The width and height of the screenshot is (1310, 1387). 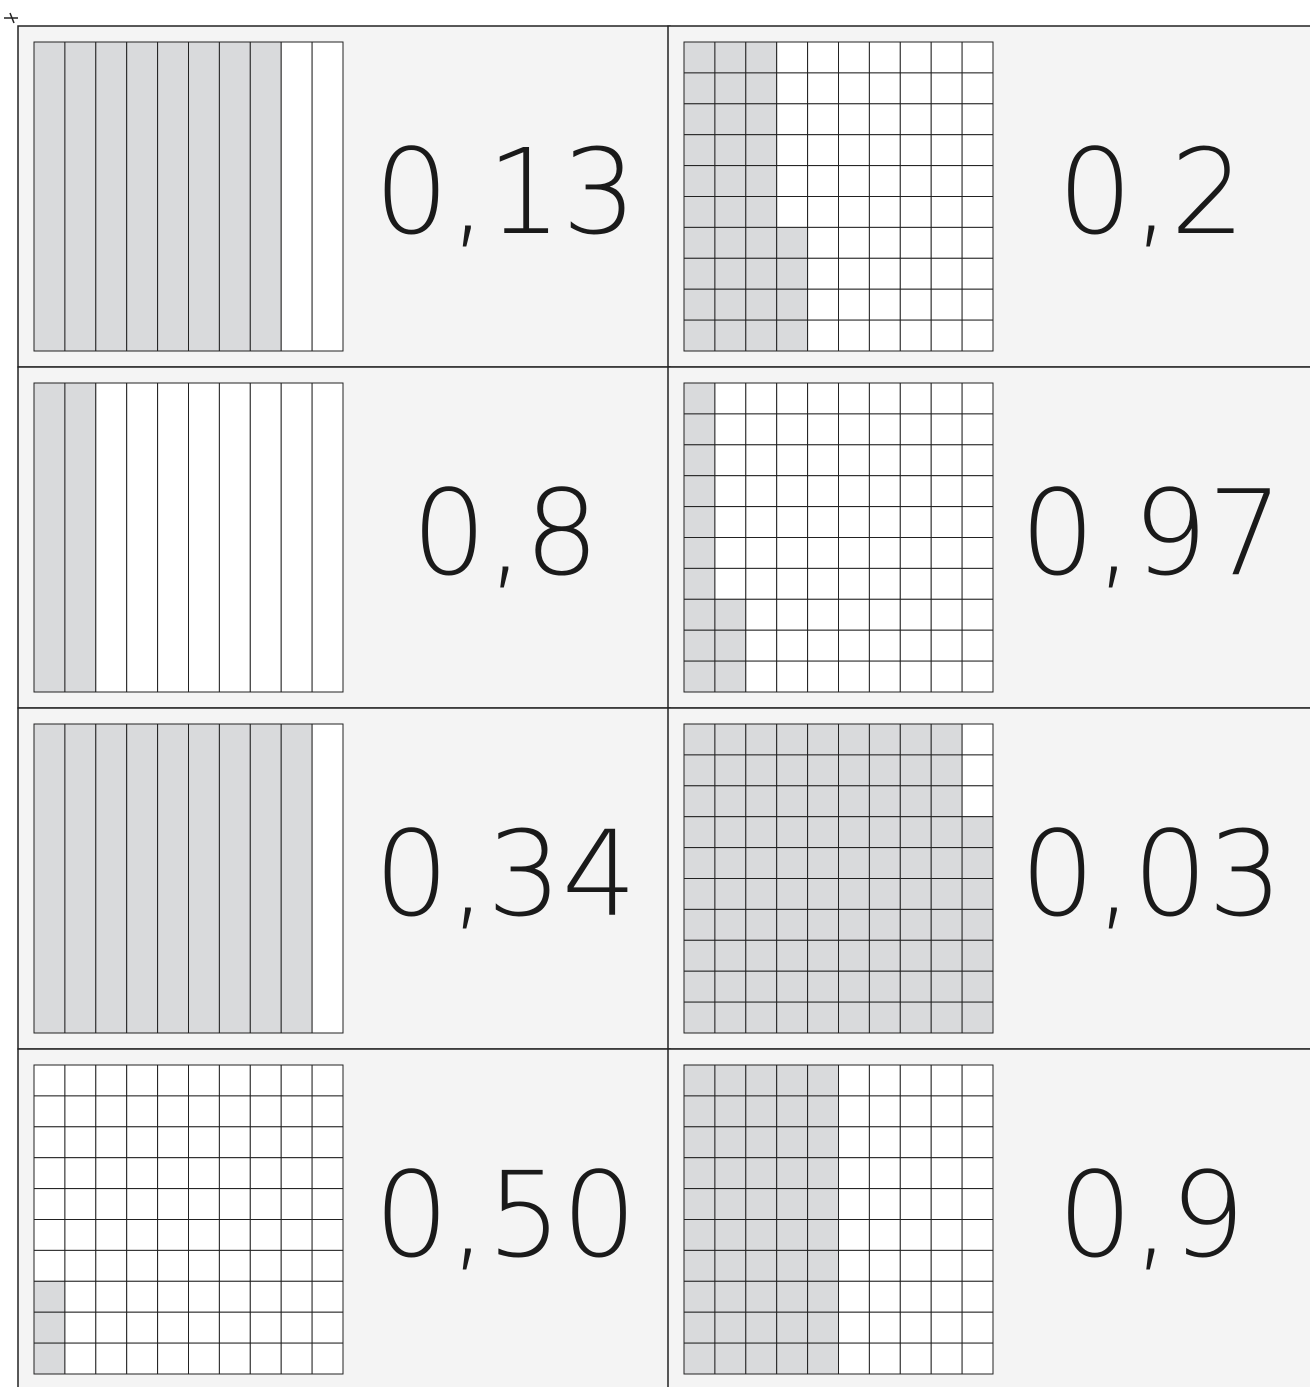 I want to click on decimal-label: 0,2, so click(x=1152, y=192).